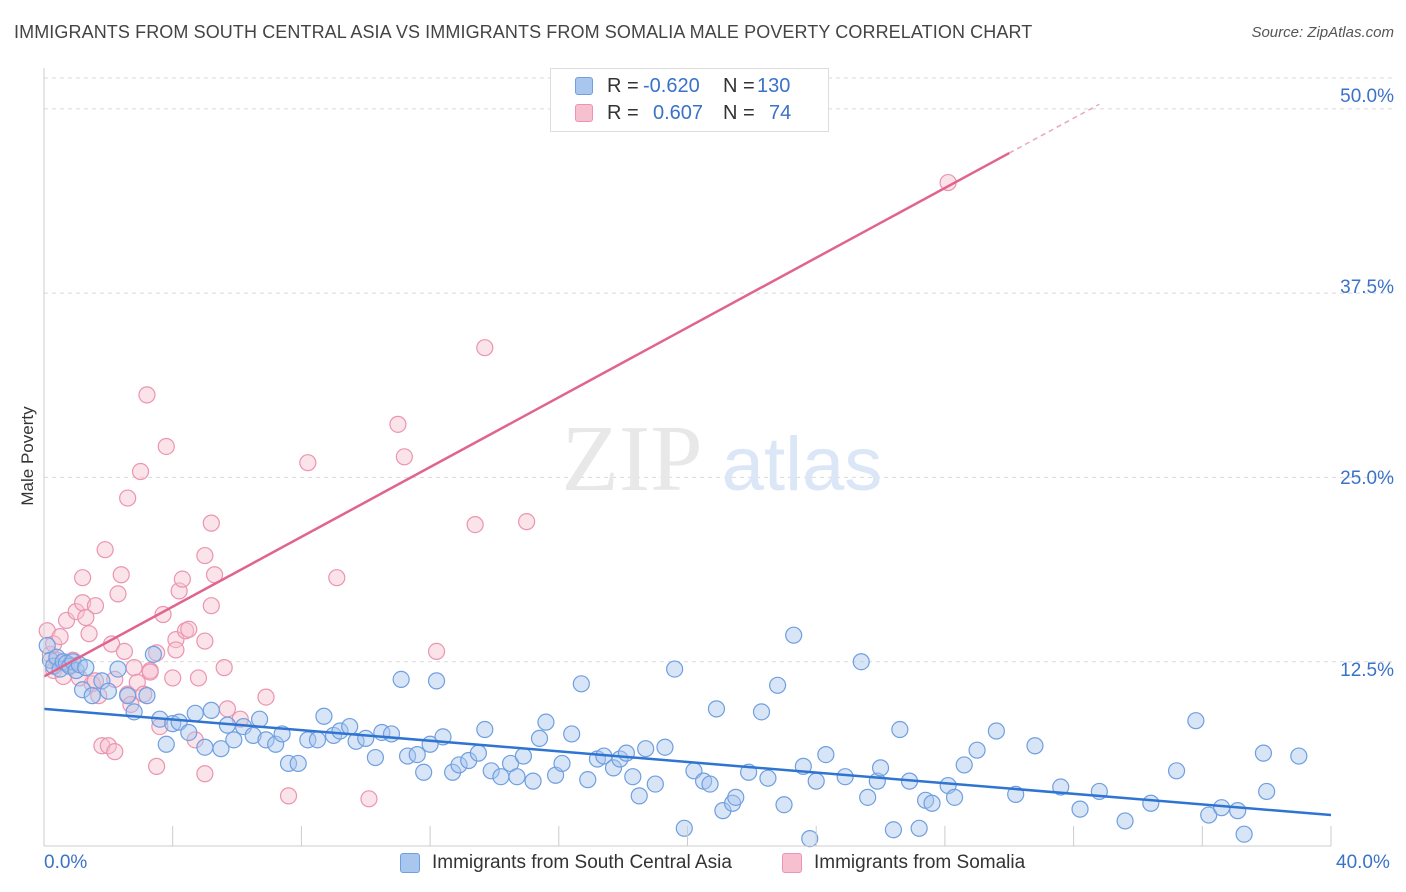 This screenshot has height=892, width=1406. I want to click on x-tick-label-right: 40.0%, so click(1363, 862).